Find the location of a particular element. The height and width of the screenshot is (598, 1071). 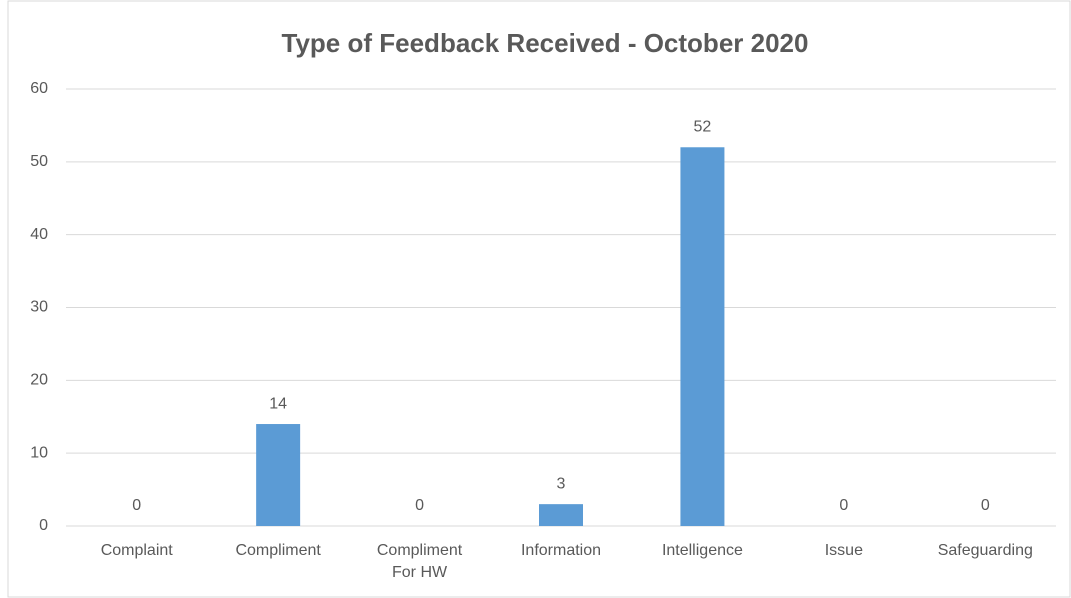

y-tick-label: 60 is located at coordinates (39, 88).